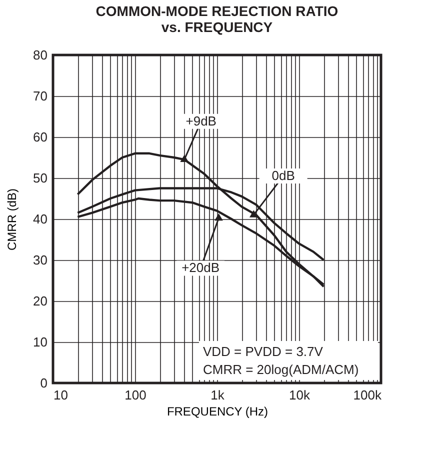 Image resolution: width=433 pixels, height=455 pixels. Describe the element at coordinates (40, 219) in the screenshot. I see `y-tick-label: 40` at that location.